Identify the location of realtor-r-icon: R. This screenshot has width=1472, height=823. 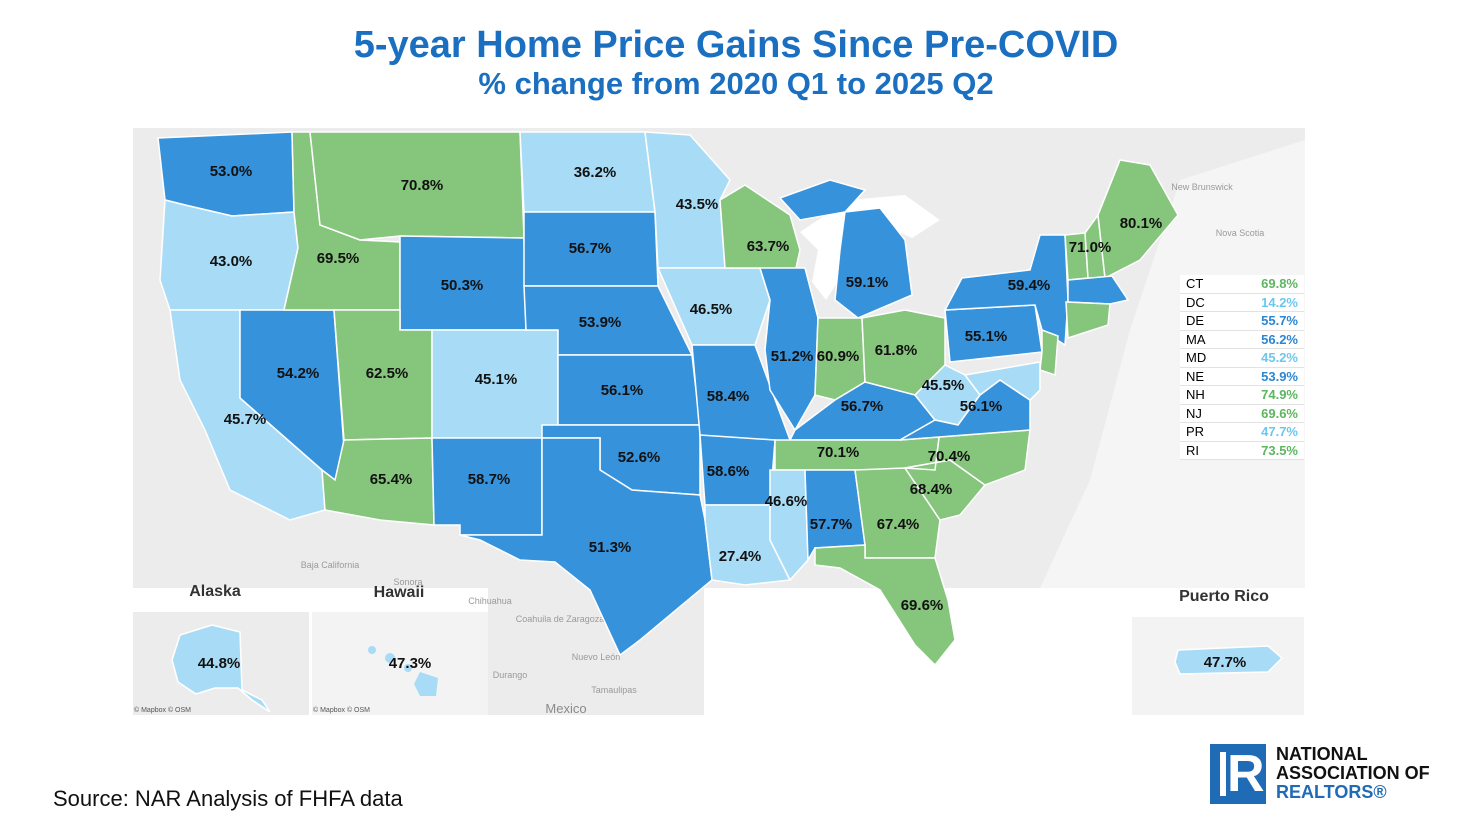
(1238, 774).